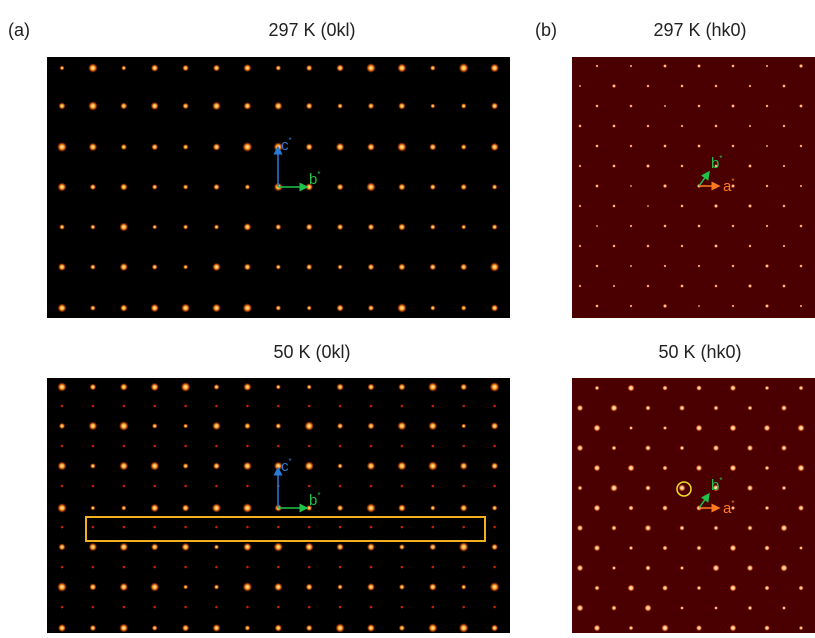 The image size is (815, 638). I want to click on panel-label: (b), so click(546, 30).